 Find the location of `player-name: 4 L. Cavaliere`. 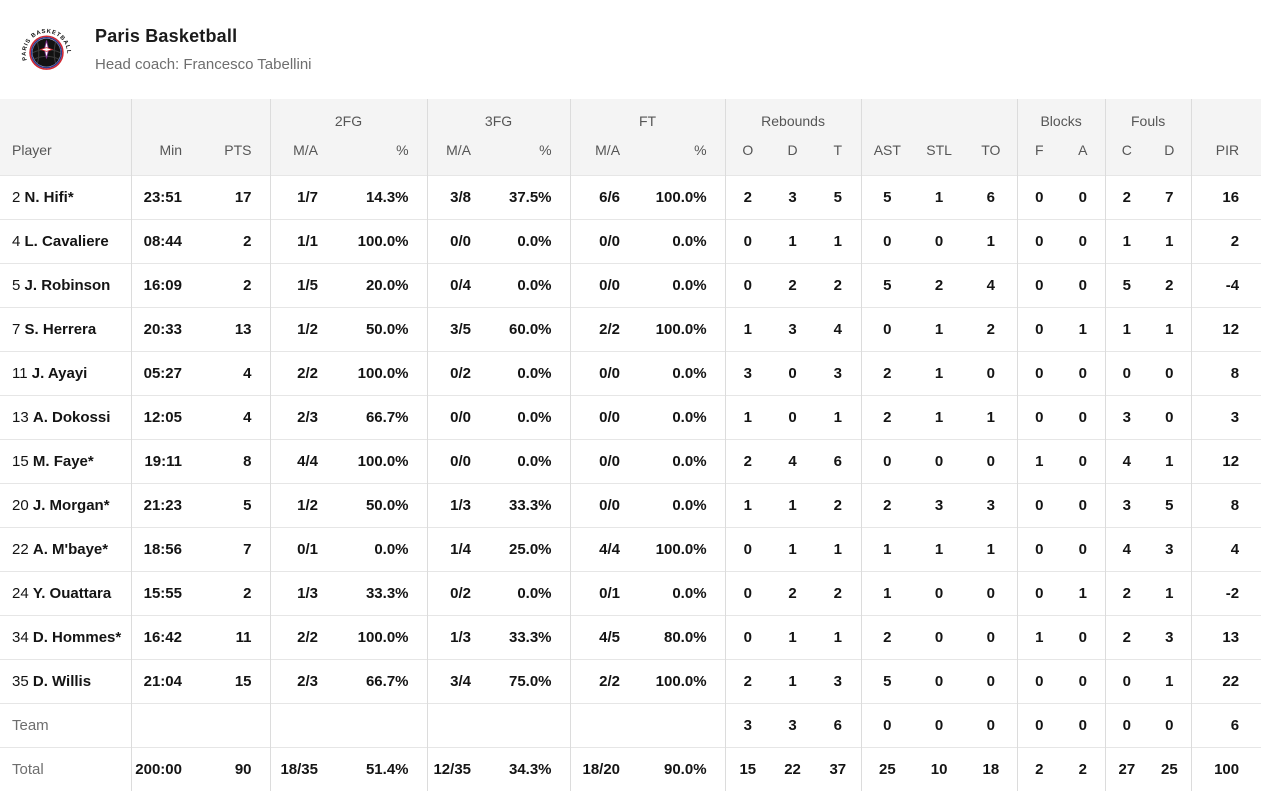

player-name: 4 L. Cavaliere is located at coordinates (65, 240).